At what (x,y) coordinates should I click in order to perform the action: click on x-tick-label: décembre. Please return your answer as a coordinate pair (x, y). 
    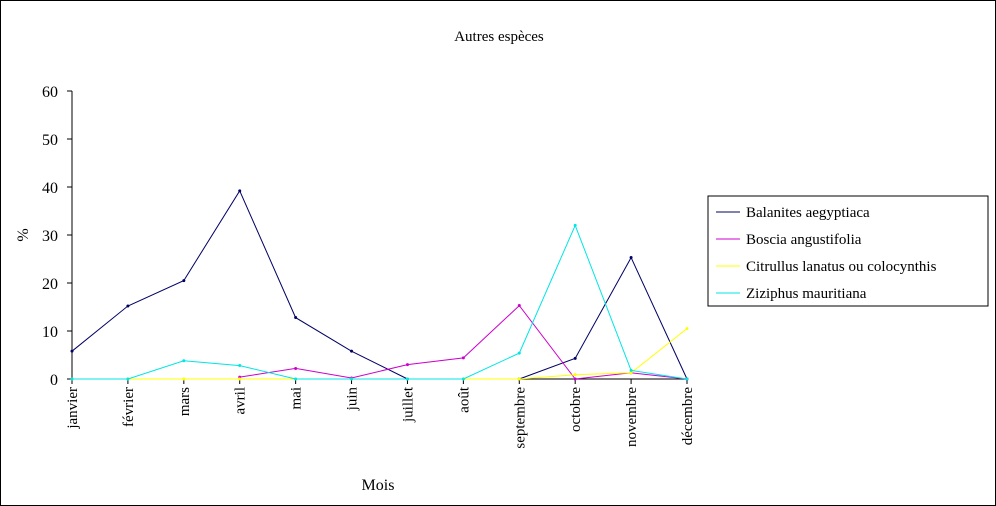
    Looking at the image, I should click on (688, 416).